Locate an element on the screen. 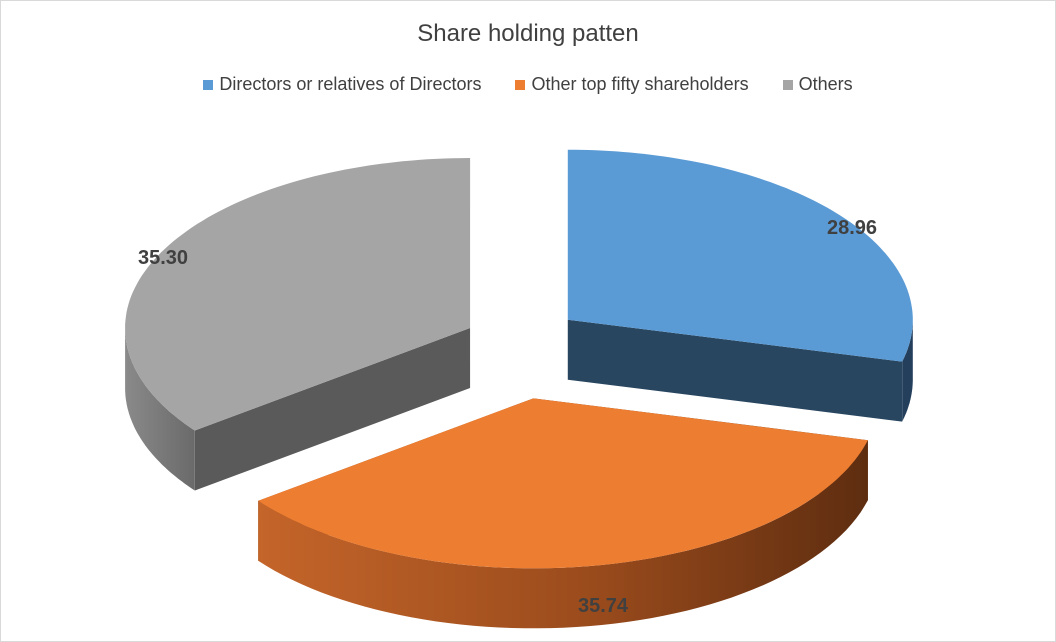 The image size is (1056, 642). data-label-top-fifty: 35.74 is located at coordinates (603, 606).